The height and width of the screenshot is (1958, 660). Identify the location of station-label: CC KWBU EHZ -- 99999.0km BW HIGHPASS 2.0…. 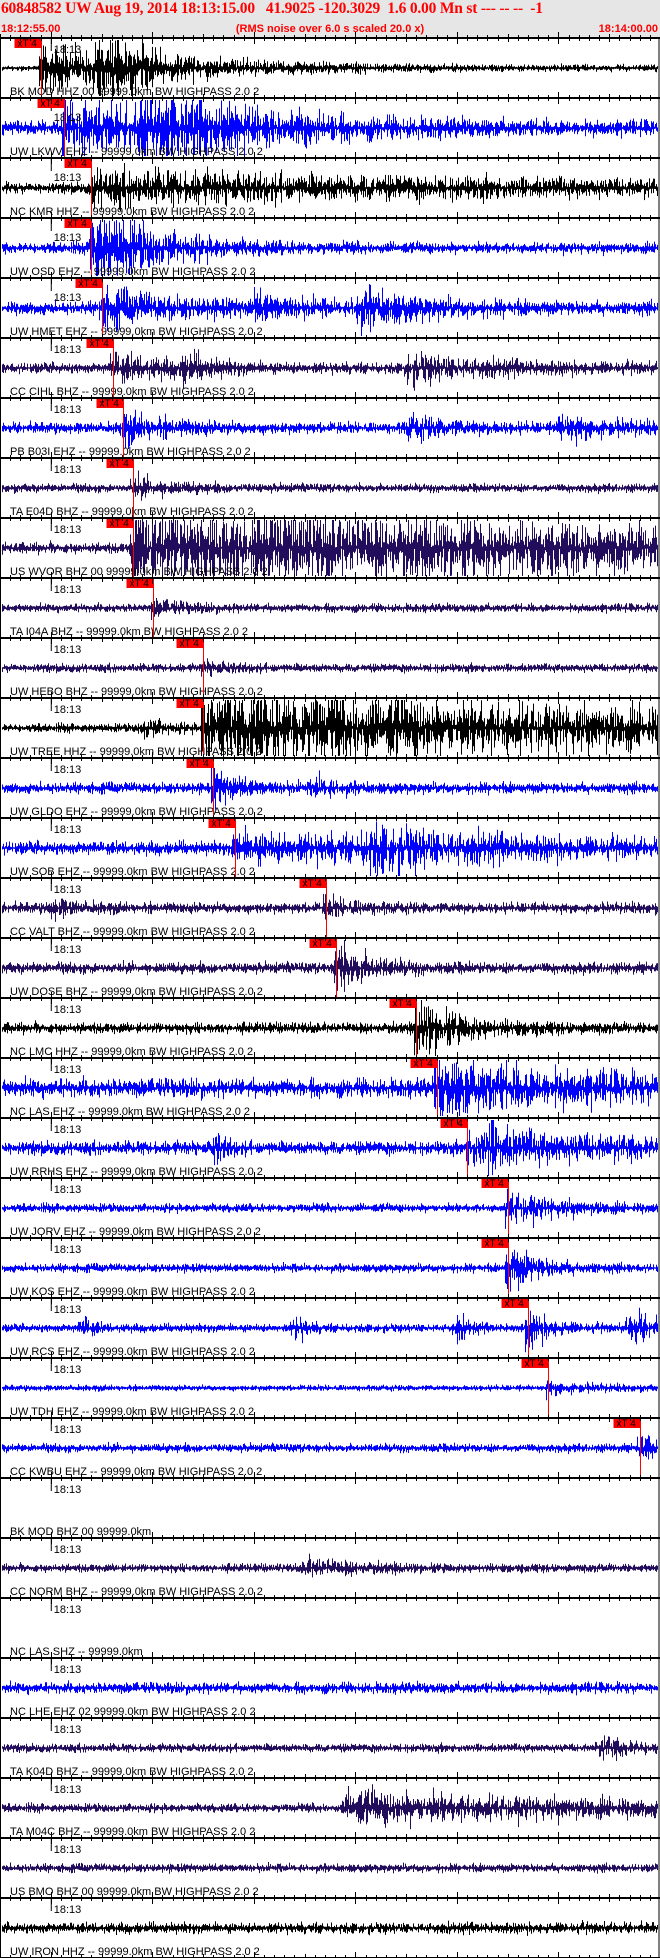
(136, 1472).